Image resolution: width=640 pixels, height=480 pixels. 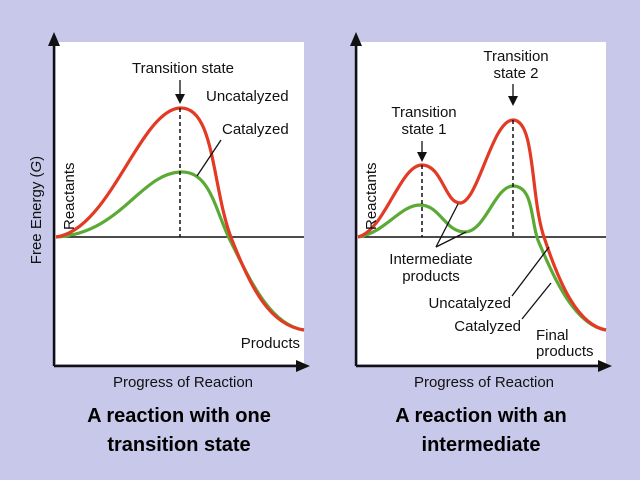 I want to click on panel-left-x-axis-label: Progress of Reaction, so click(x=183, y=382).